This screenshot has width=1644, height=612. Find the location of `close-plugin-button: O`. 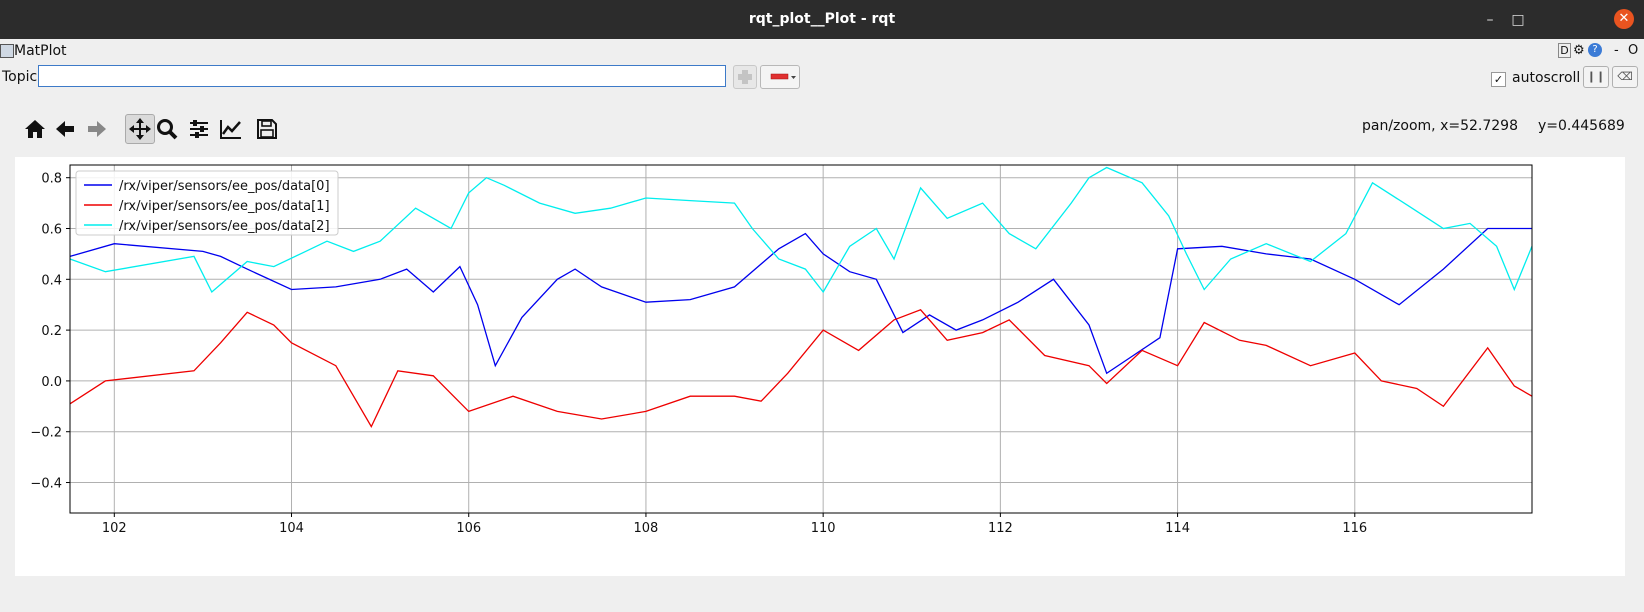

close-plugin-button: O is located at coordinates (1633, 50).